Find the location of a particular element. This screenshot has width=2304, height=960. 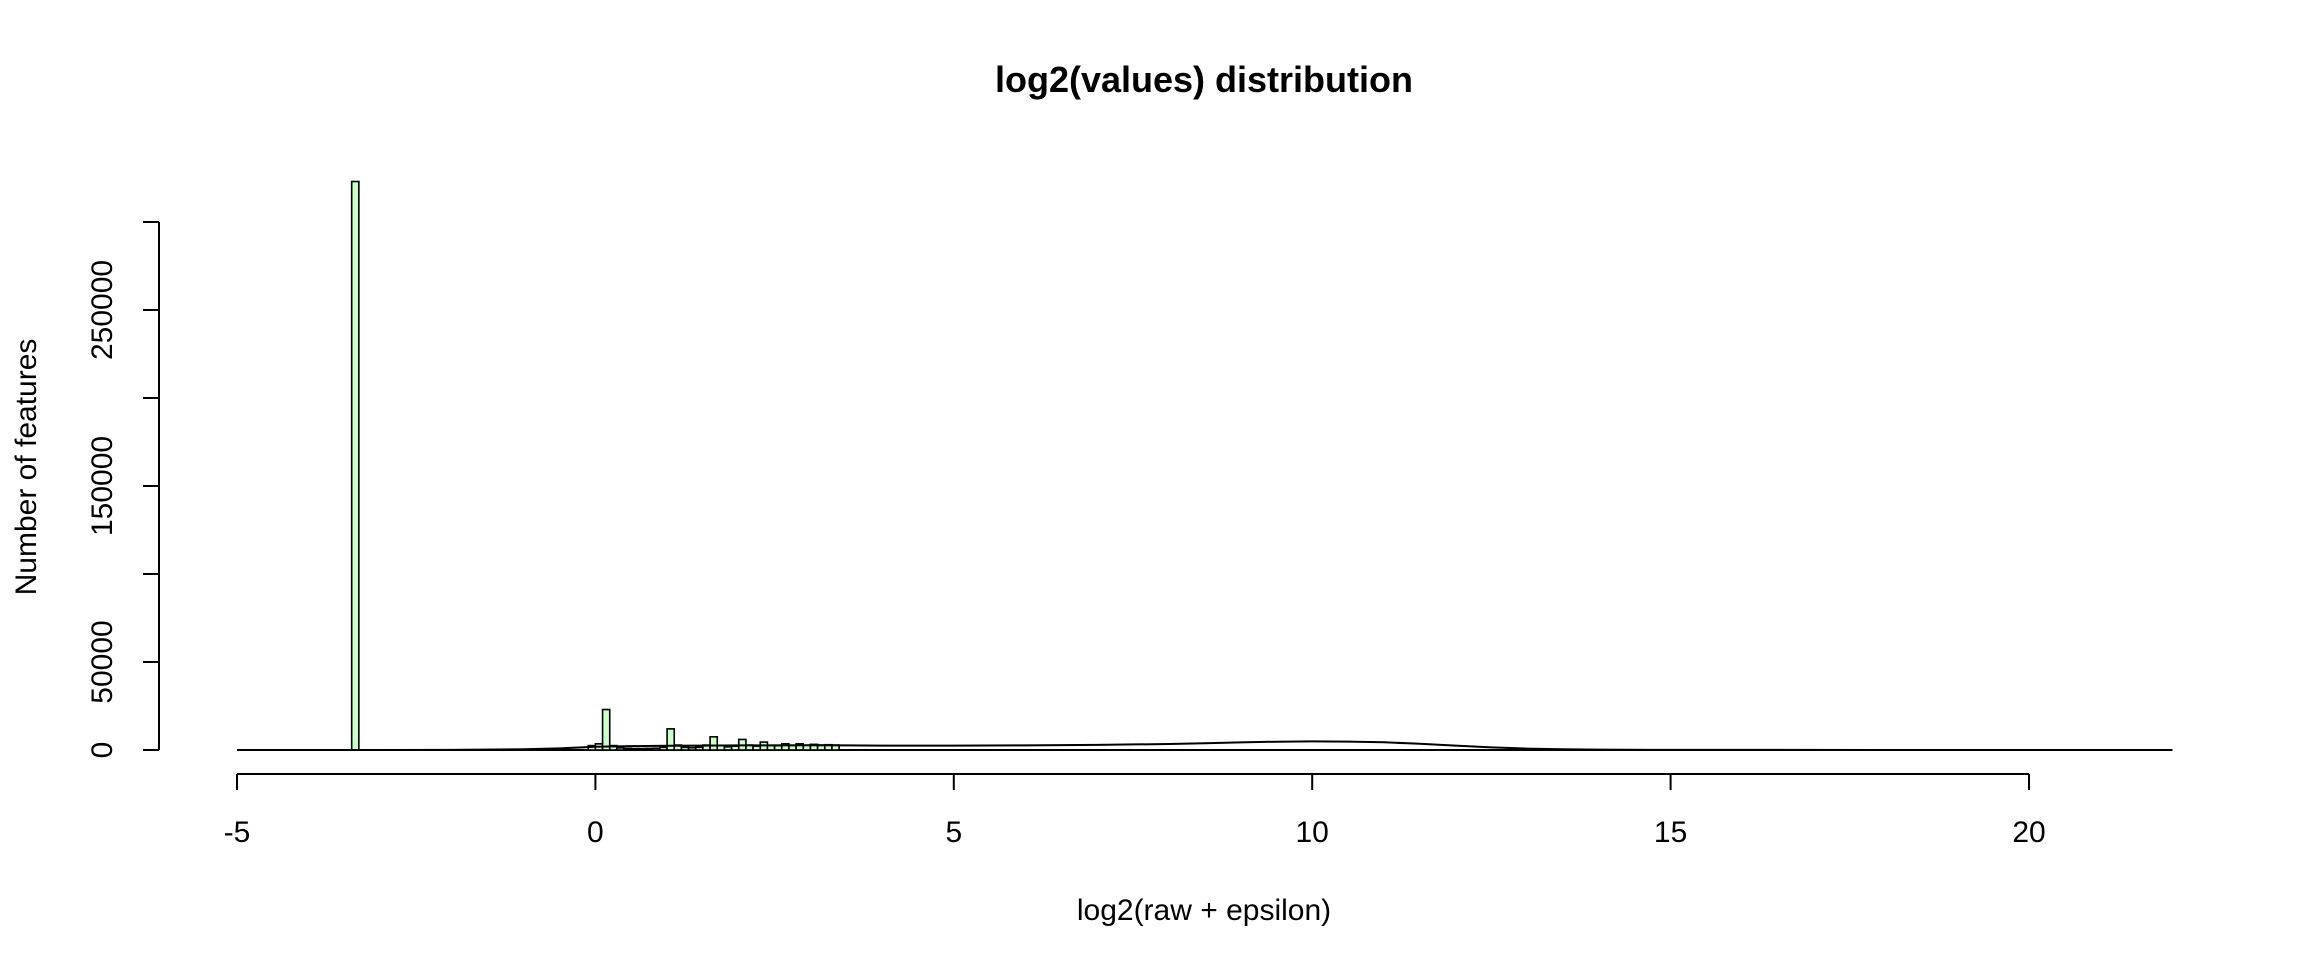

x-tick-label: 20 is located at coordinates (2028, 832).